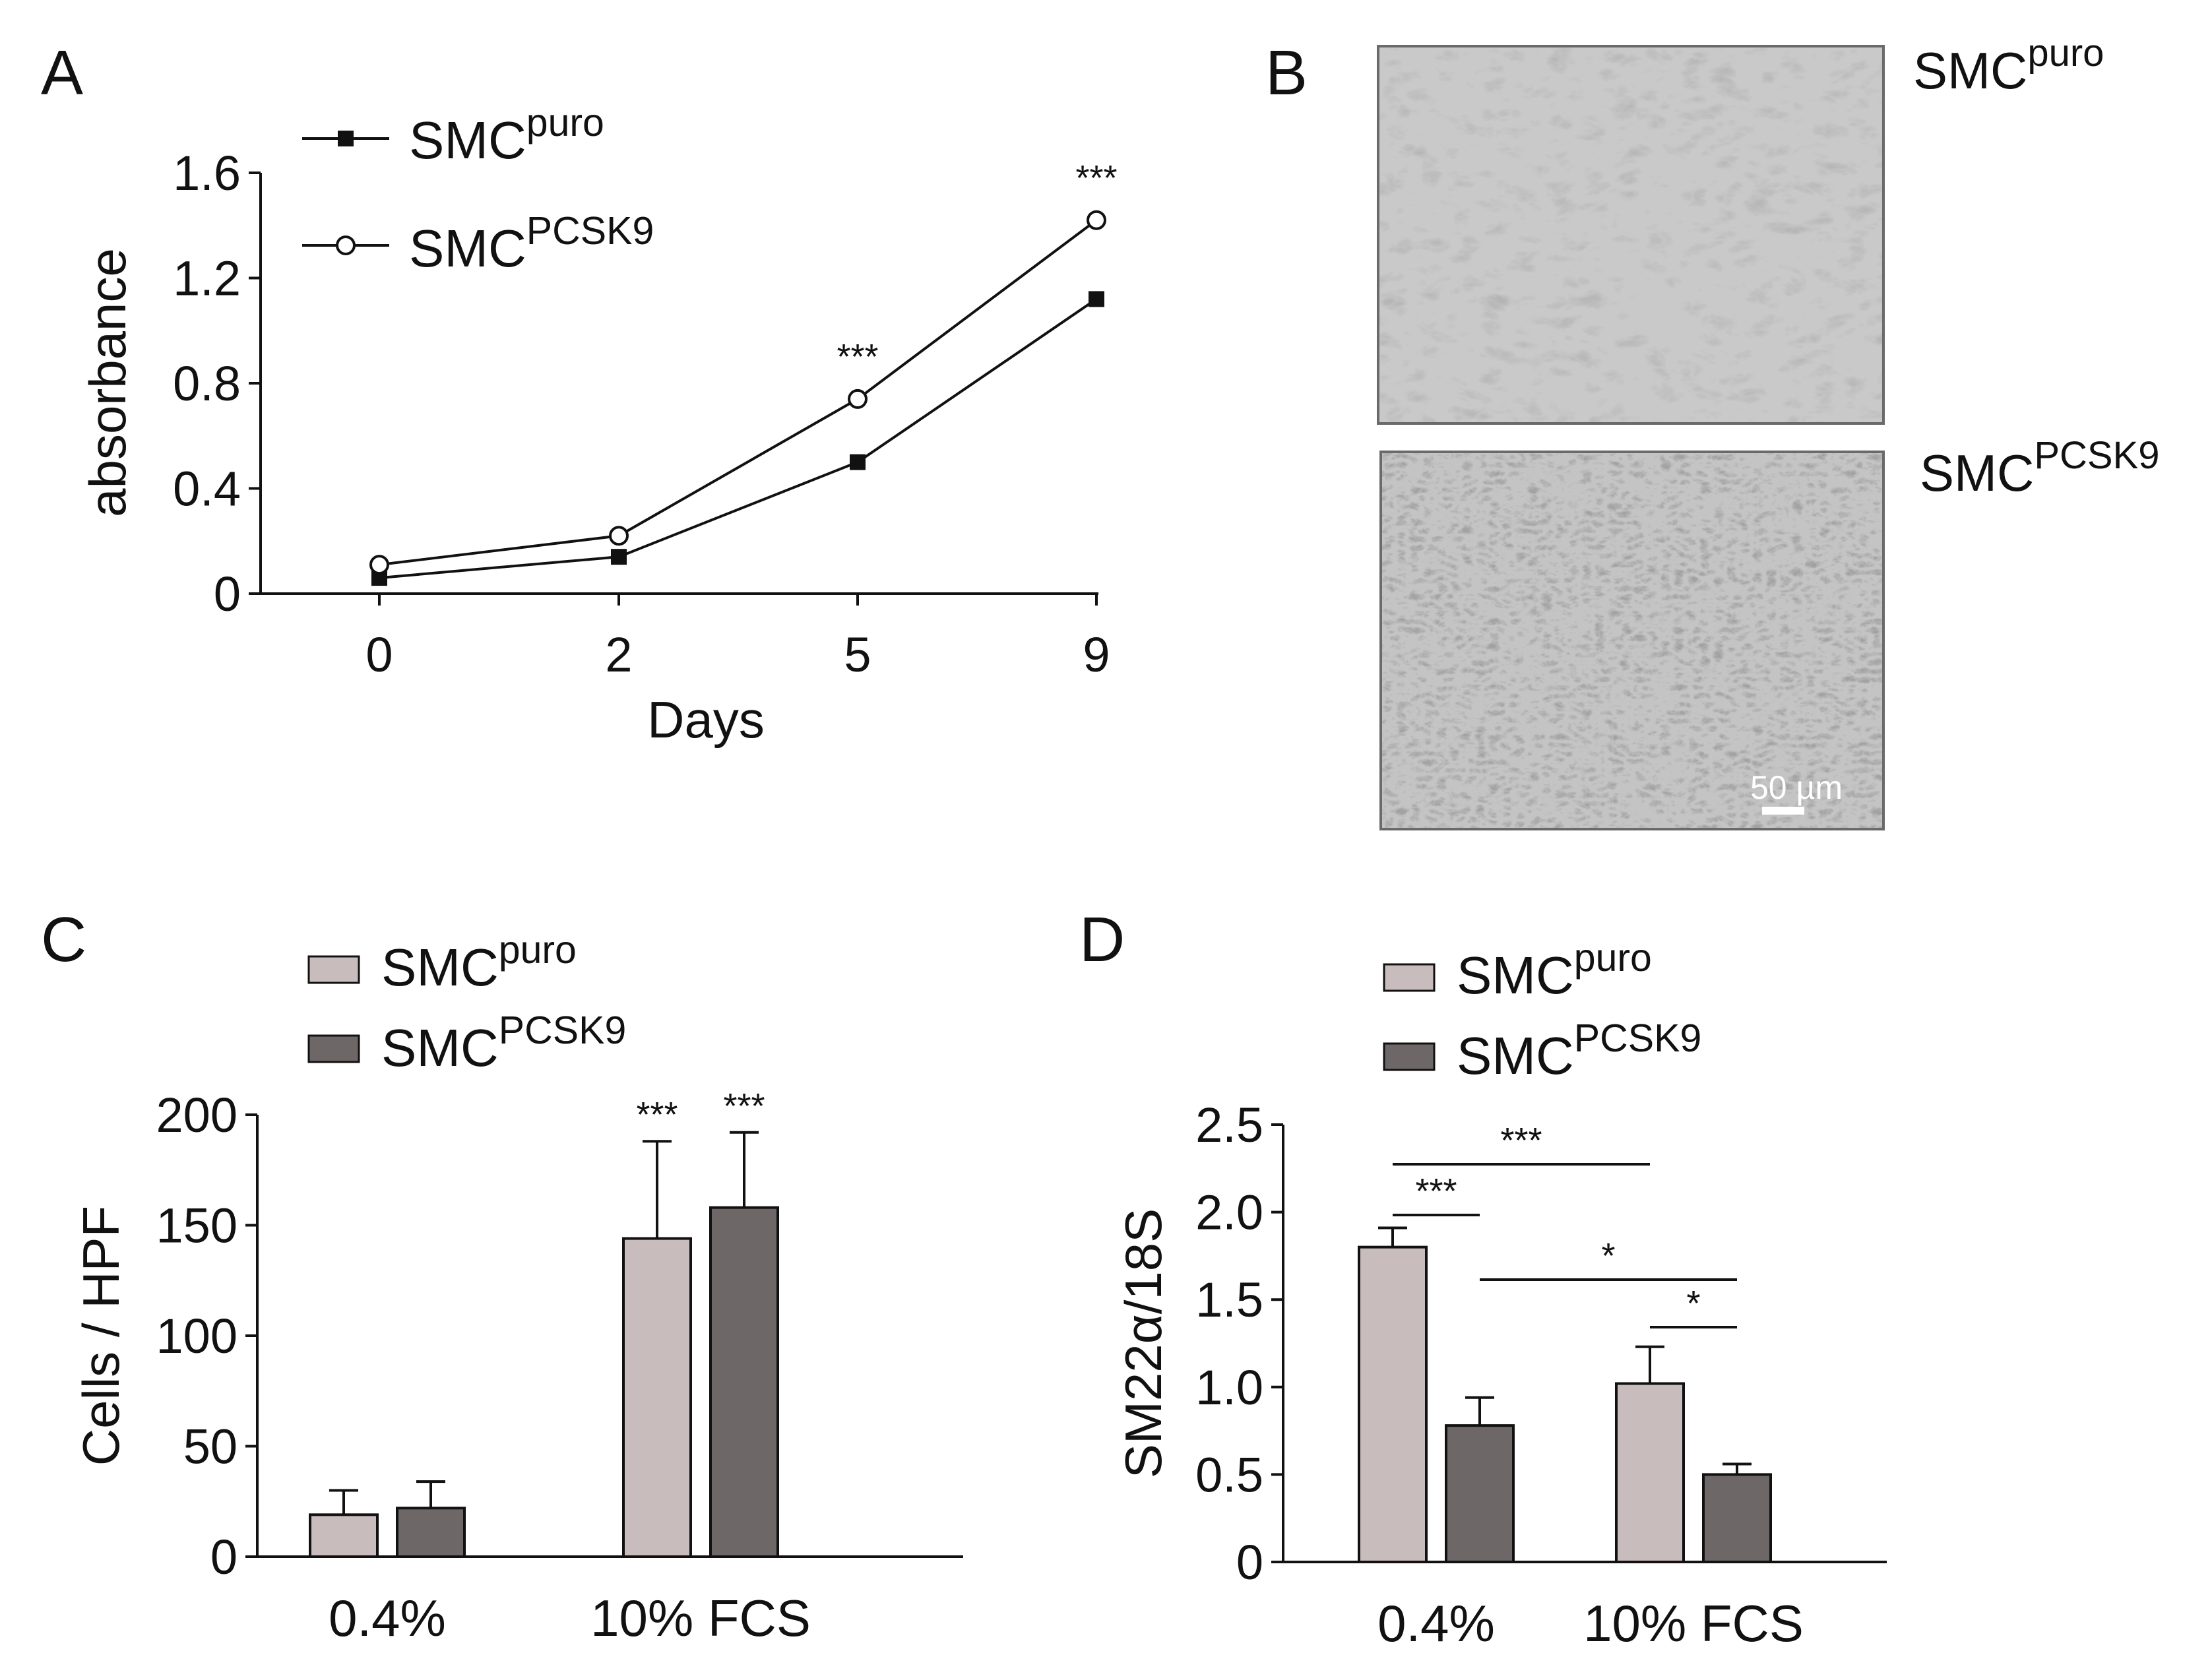 Image resolution: width=2212 pixels, height=1653 pixels. I want to click on chart-c-y-tick-label: 50, so click(210, 1446).